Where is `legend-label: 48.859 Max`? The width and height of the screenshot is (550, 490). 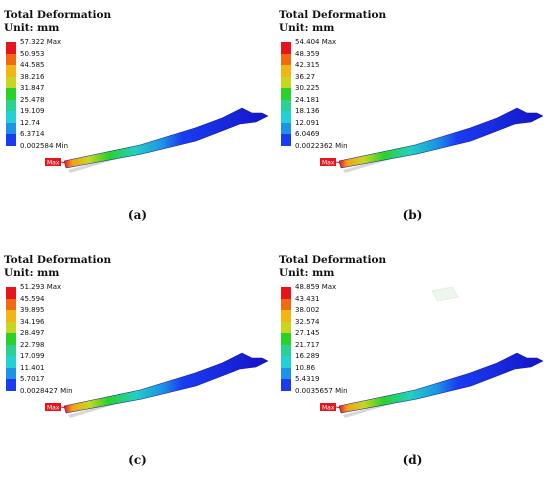 legend-label: 48.859 Max is located at coordinates (316, 287).